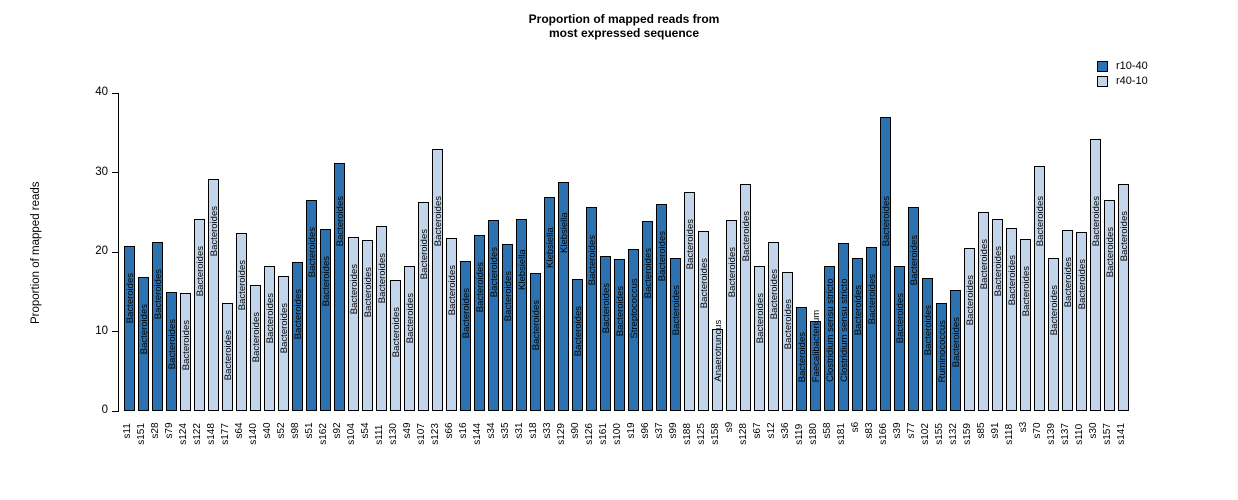  I want to click on x-axis-label-s36: s36, so click(785, 430).